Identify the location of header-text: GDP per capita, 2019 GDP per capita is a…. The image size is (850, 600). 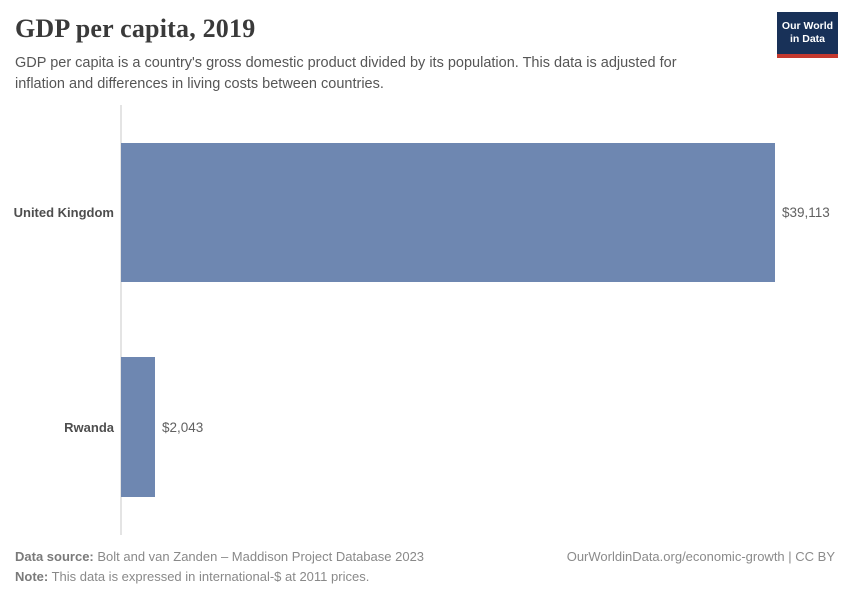
(357, 54).